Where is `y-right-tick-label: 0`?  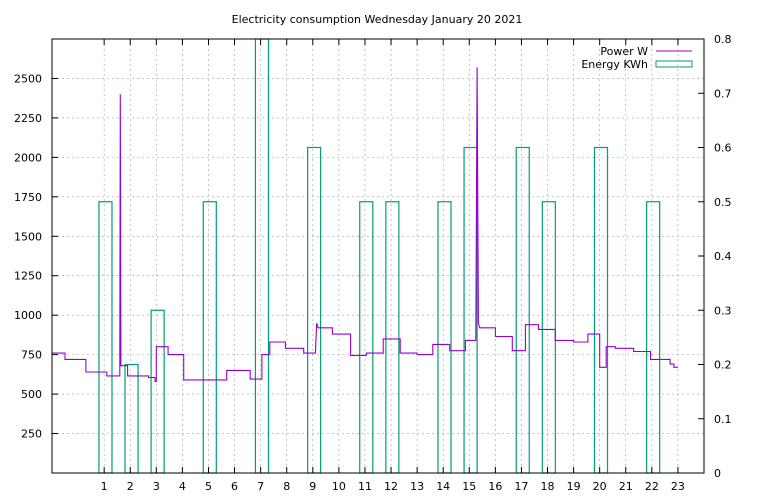
y-right-tick-label: 0 is located at coordinates (717, 473).